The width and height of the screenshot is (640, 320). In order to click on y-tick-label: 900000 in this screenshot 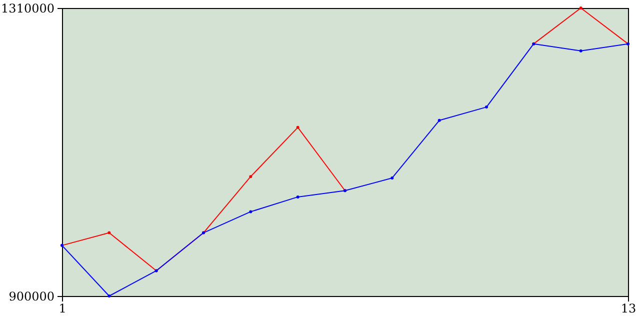, I will do `click(31, 297)`.